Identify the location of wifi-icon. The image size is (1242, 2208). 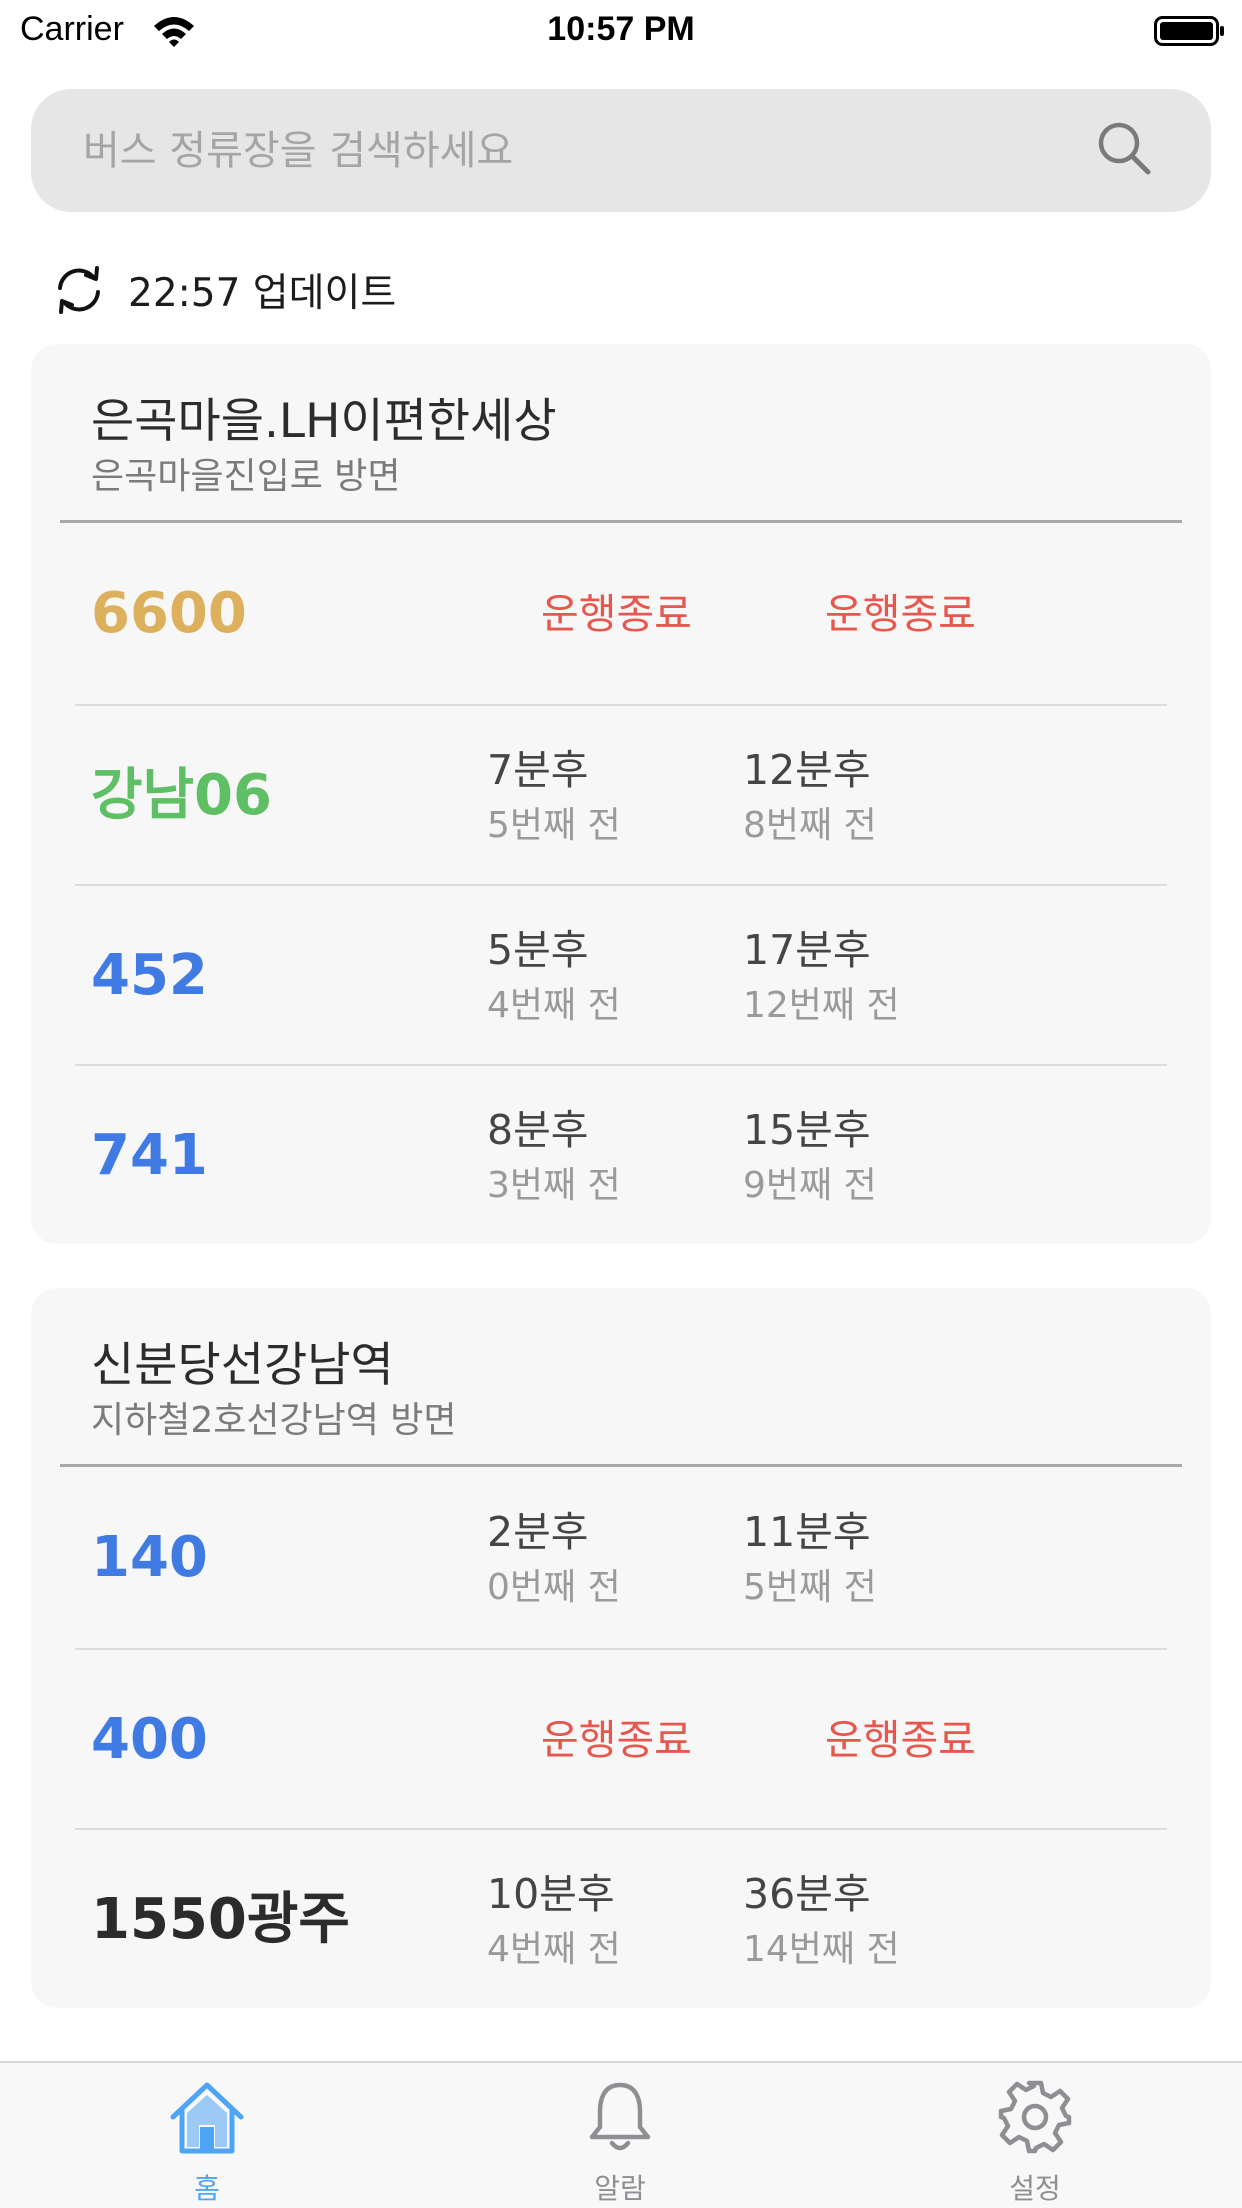
(174, 32).